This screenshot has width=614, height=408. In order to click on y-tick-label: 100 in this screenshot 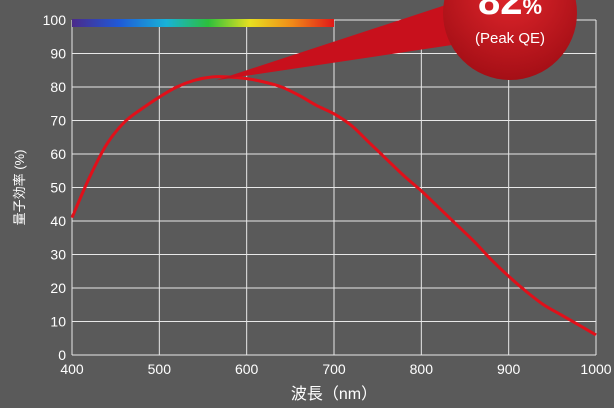, I will do `click(55, 20)`.